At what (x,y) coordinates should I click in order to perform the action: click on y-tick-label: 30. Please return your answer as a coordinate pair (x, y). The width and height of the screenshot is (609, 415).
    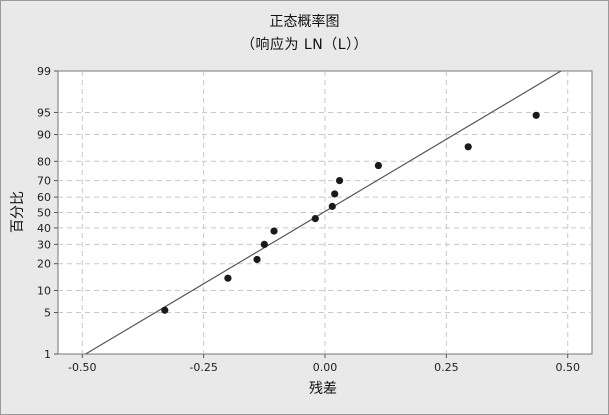
    Looking at the image, I should click on (44, 244).